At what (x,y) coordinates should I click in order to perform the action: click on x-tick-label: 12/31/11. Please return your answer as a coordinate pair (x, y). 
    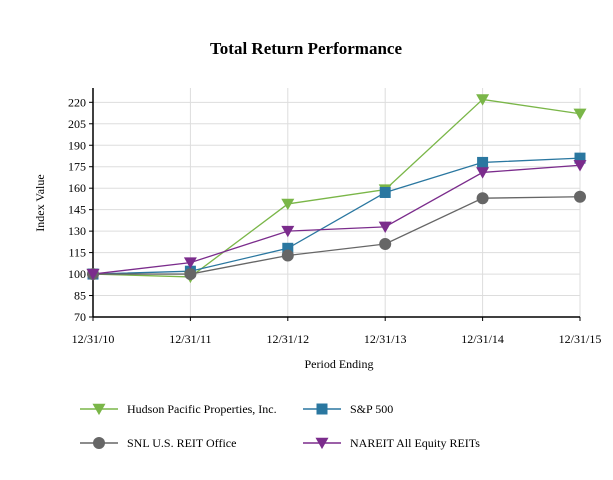
    Looking at the image, I should click on (190, 339).